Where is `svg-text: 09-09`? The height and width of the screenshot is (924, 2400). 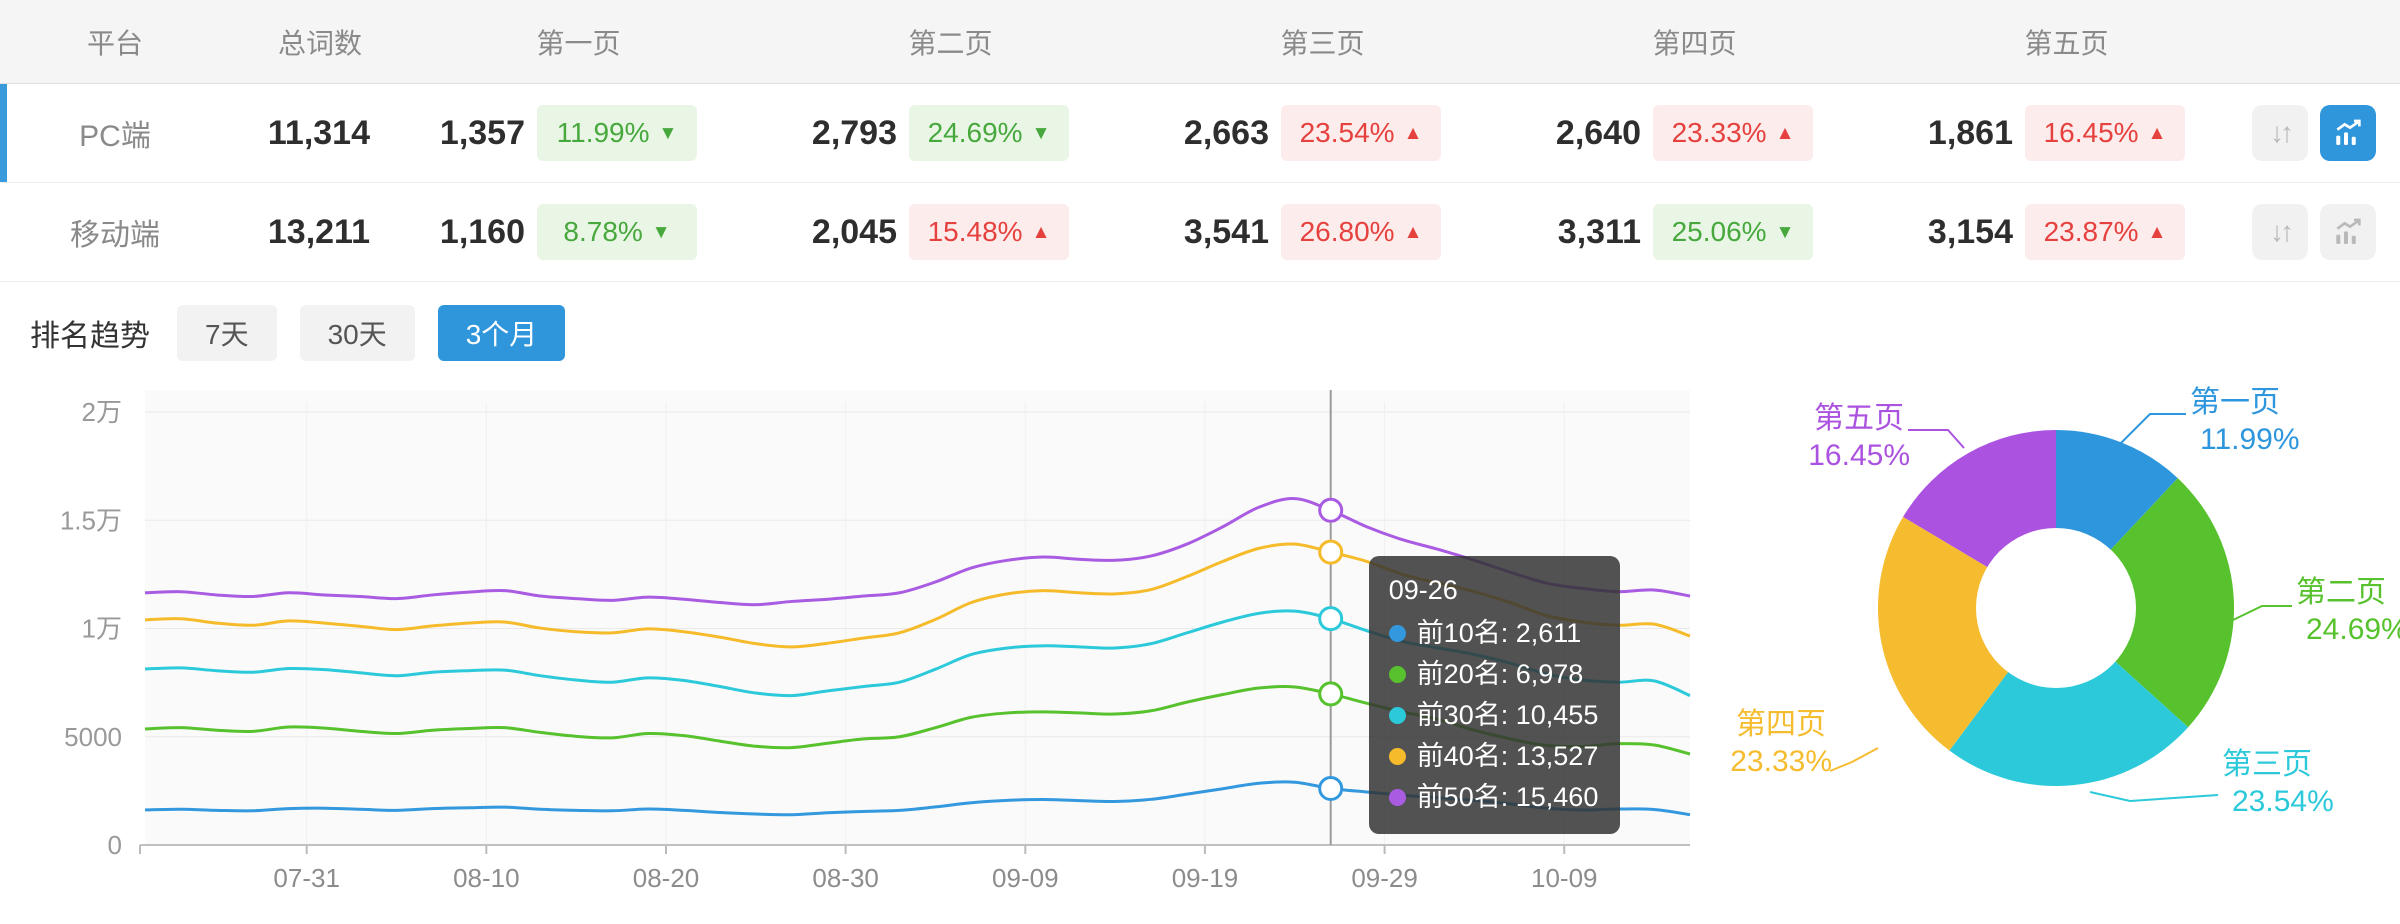 svg-text: 09-09 is located at coordinates (1025, 878).